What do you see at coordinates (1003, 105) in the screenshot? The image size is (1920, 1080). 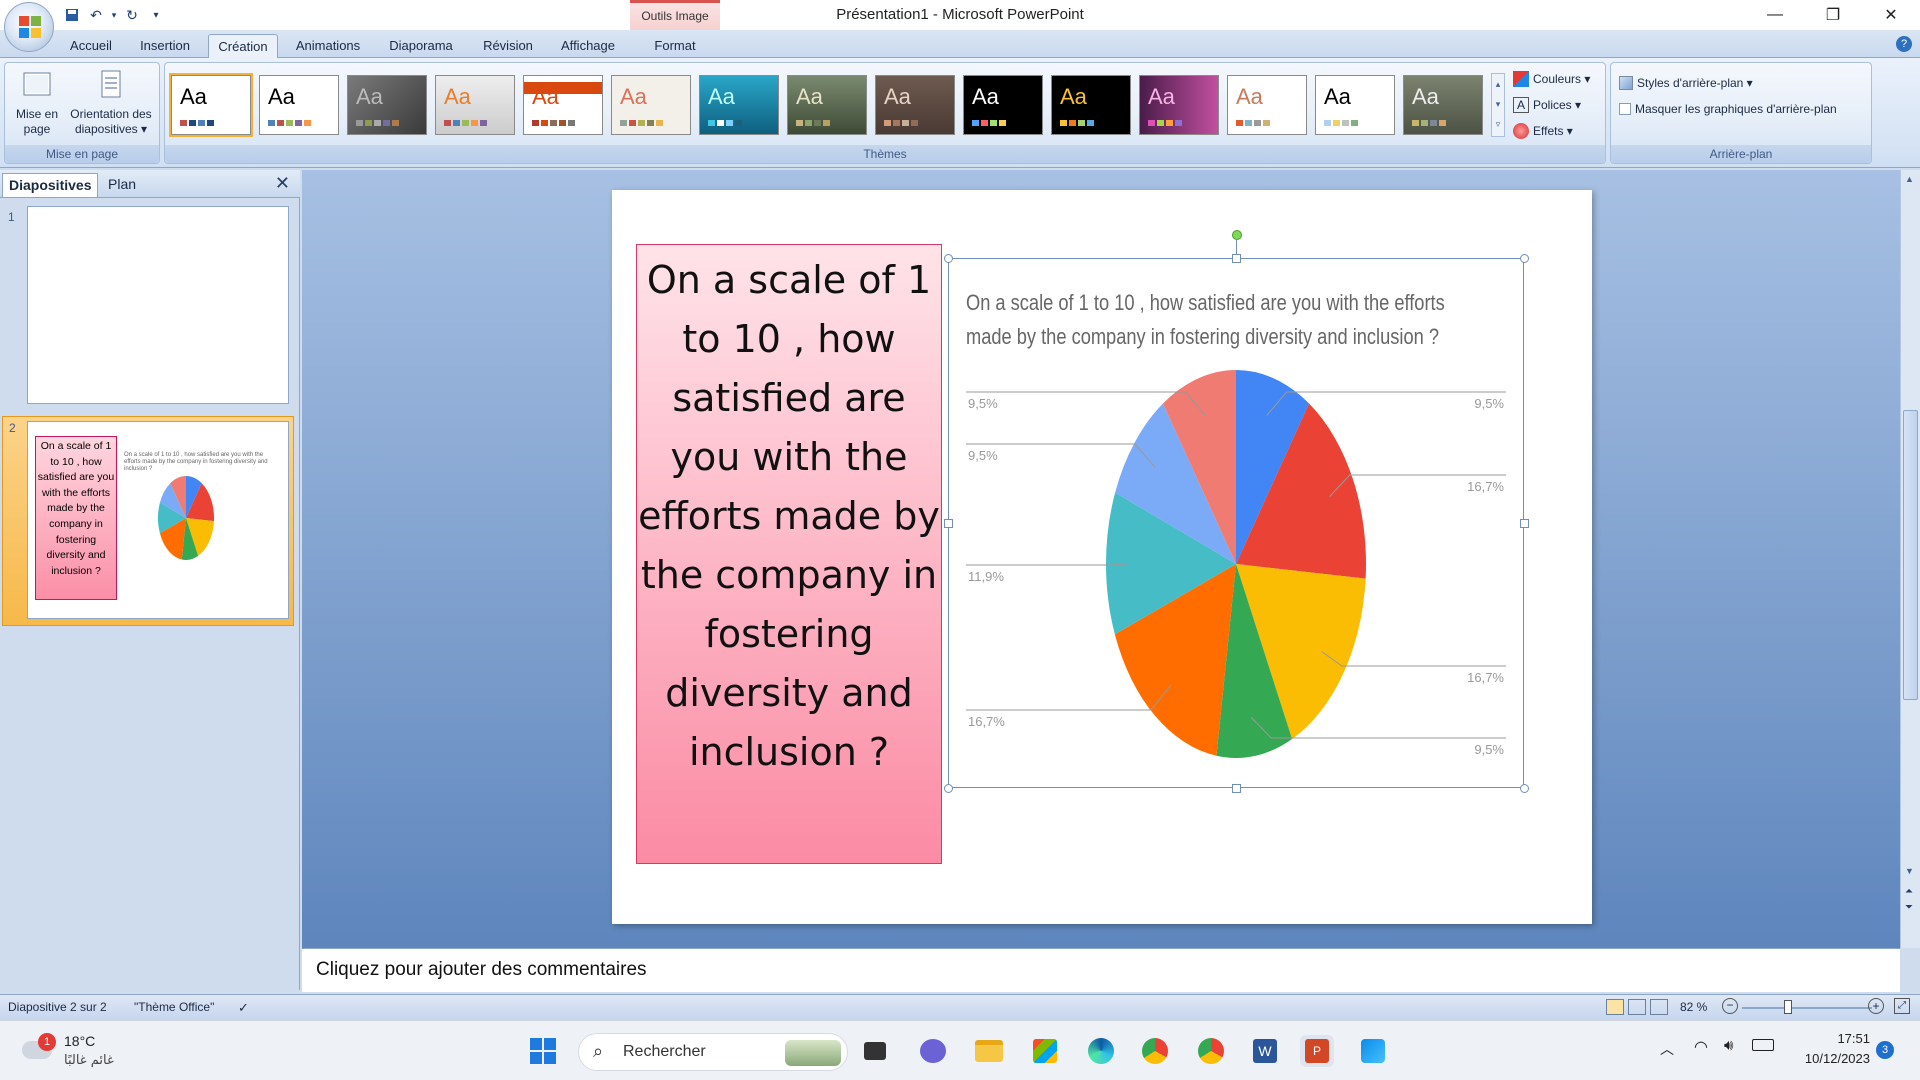 I see `theme-10: Aa` at bounding box center [1003, 105].